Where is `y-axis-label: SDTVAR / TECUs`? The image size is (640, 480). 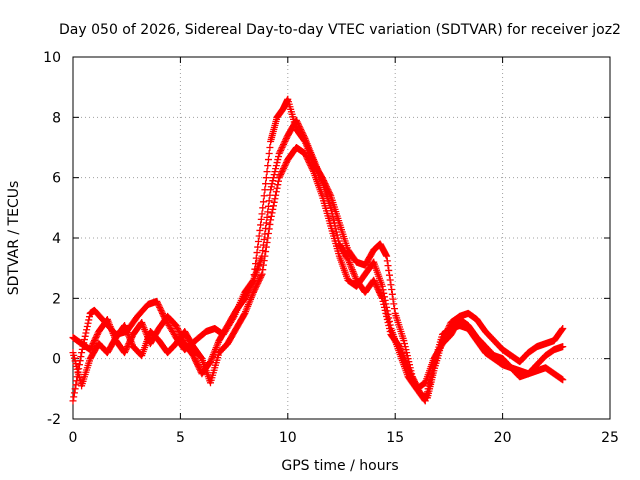
y-axis-label: SDTVAR / TECUs is located at coordinates (14, 238).